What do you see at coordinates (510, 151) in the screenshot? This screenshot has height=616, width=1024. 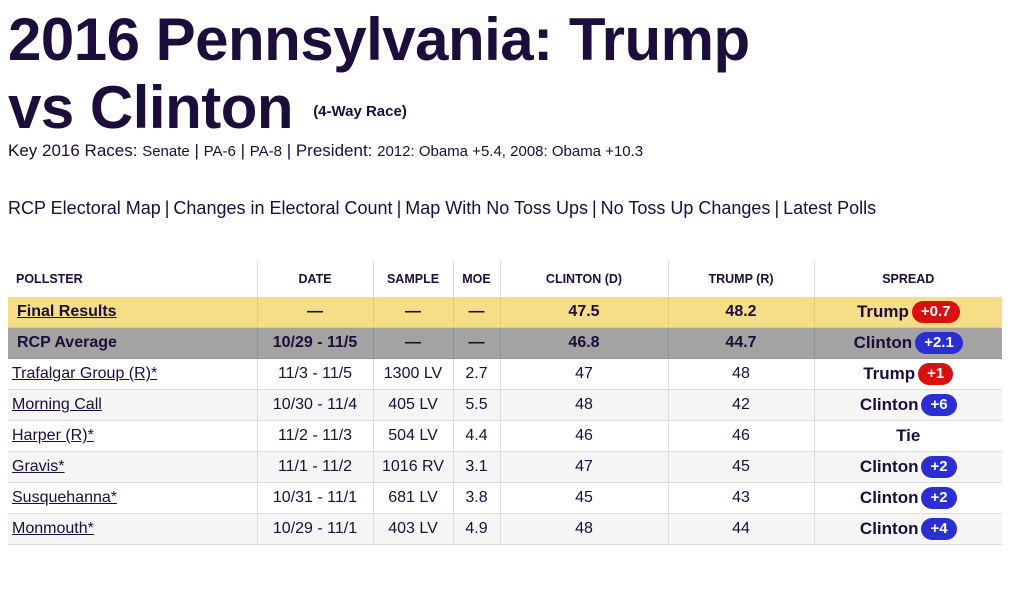 I see `president-history: 2012: Obama +5.4, 2008: Obama +10.3` at bounding box center [510, 151].